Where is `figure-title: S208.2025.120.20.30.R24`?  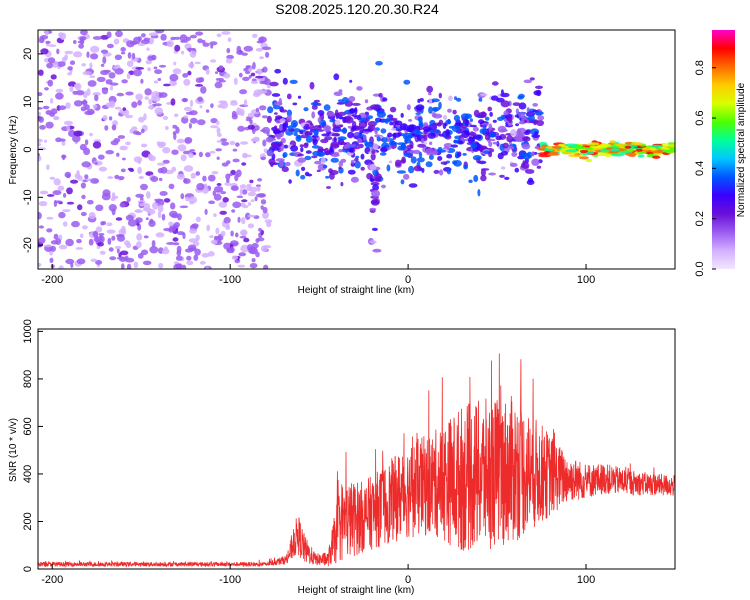 figure-title: S208.2025.120.20.30.R24 is located at coordinates (357, 9).